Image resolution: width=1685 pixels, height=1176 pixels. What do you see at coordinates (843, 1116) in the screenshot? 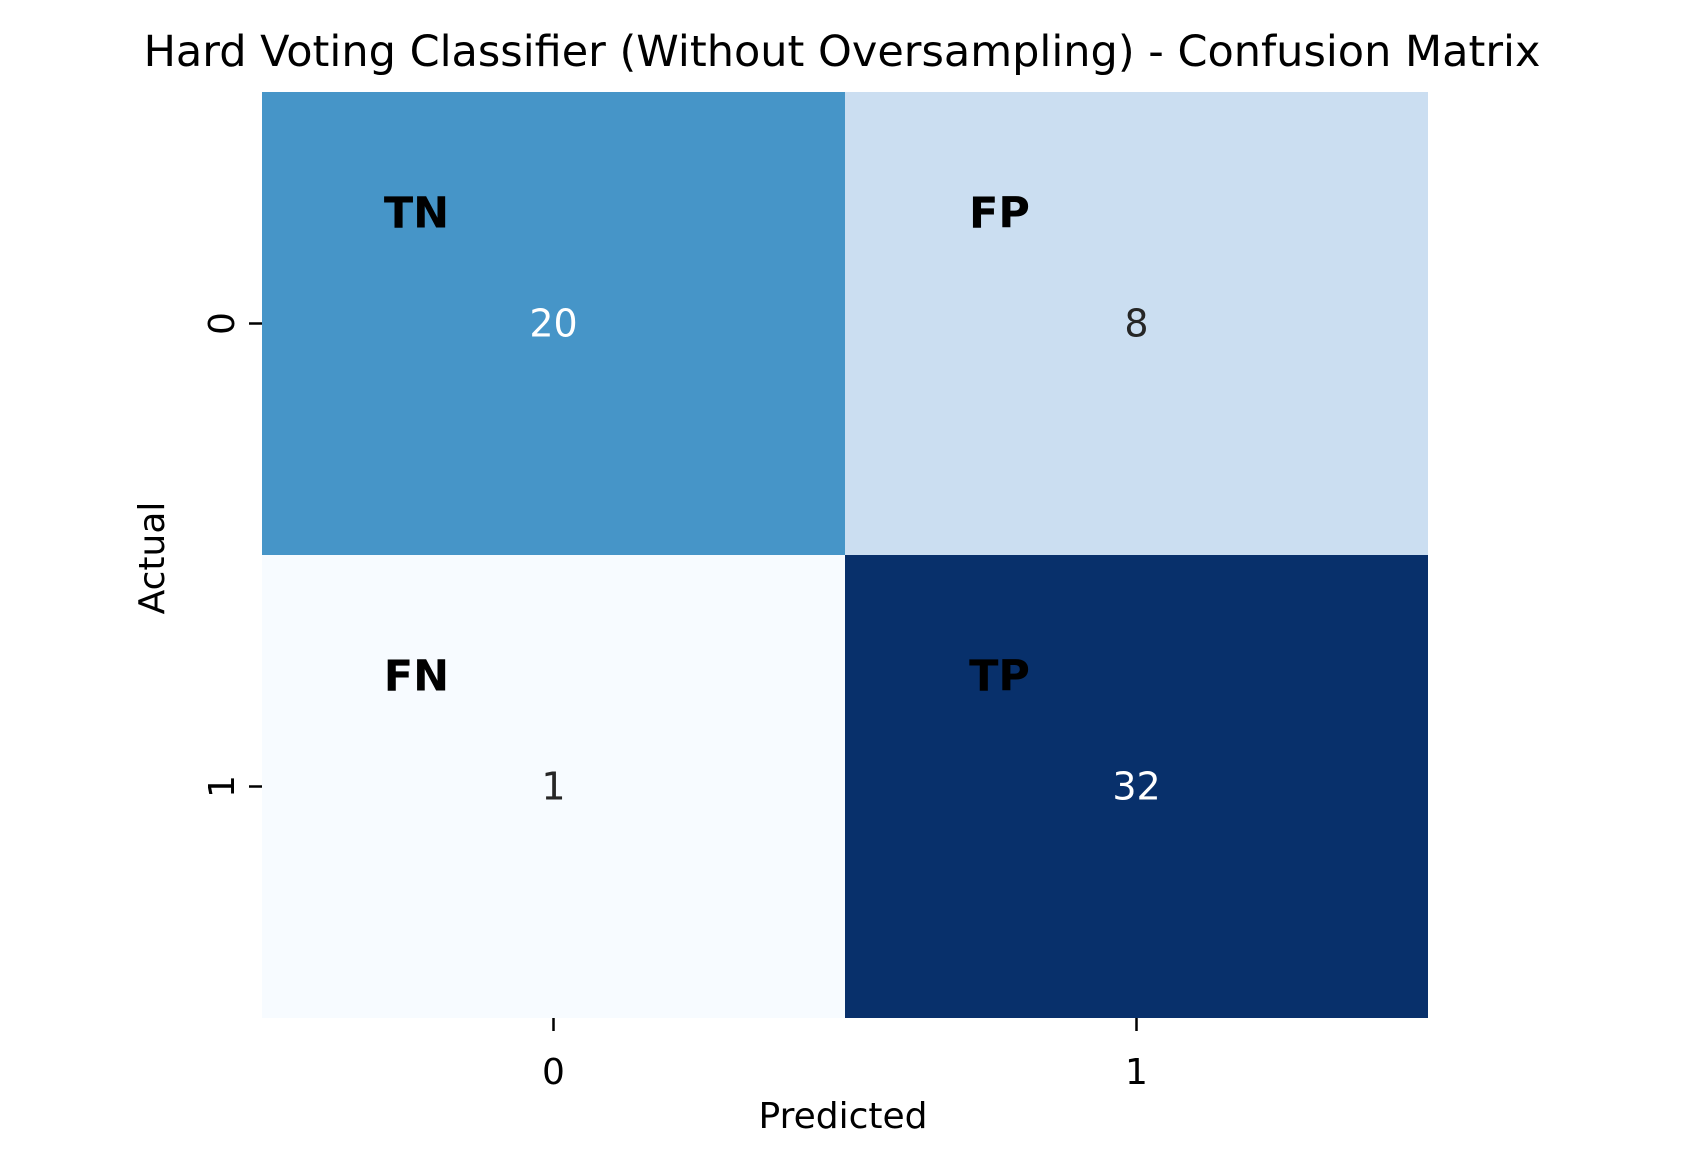
I see `x-axis-label: Predicted` at bounding box center [843, 1116].